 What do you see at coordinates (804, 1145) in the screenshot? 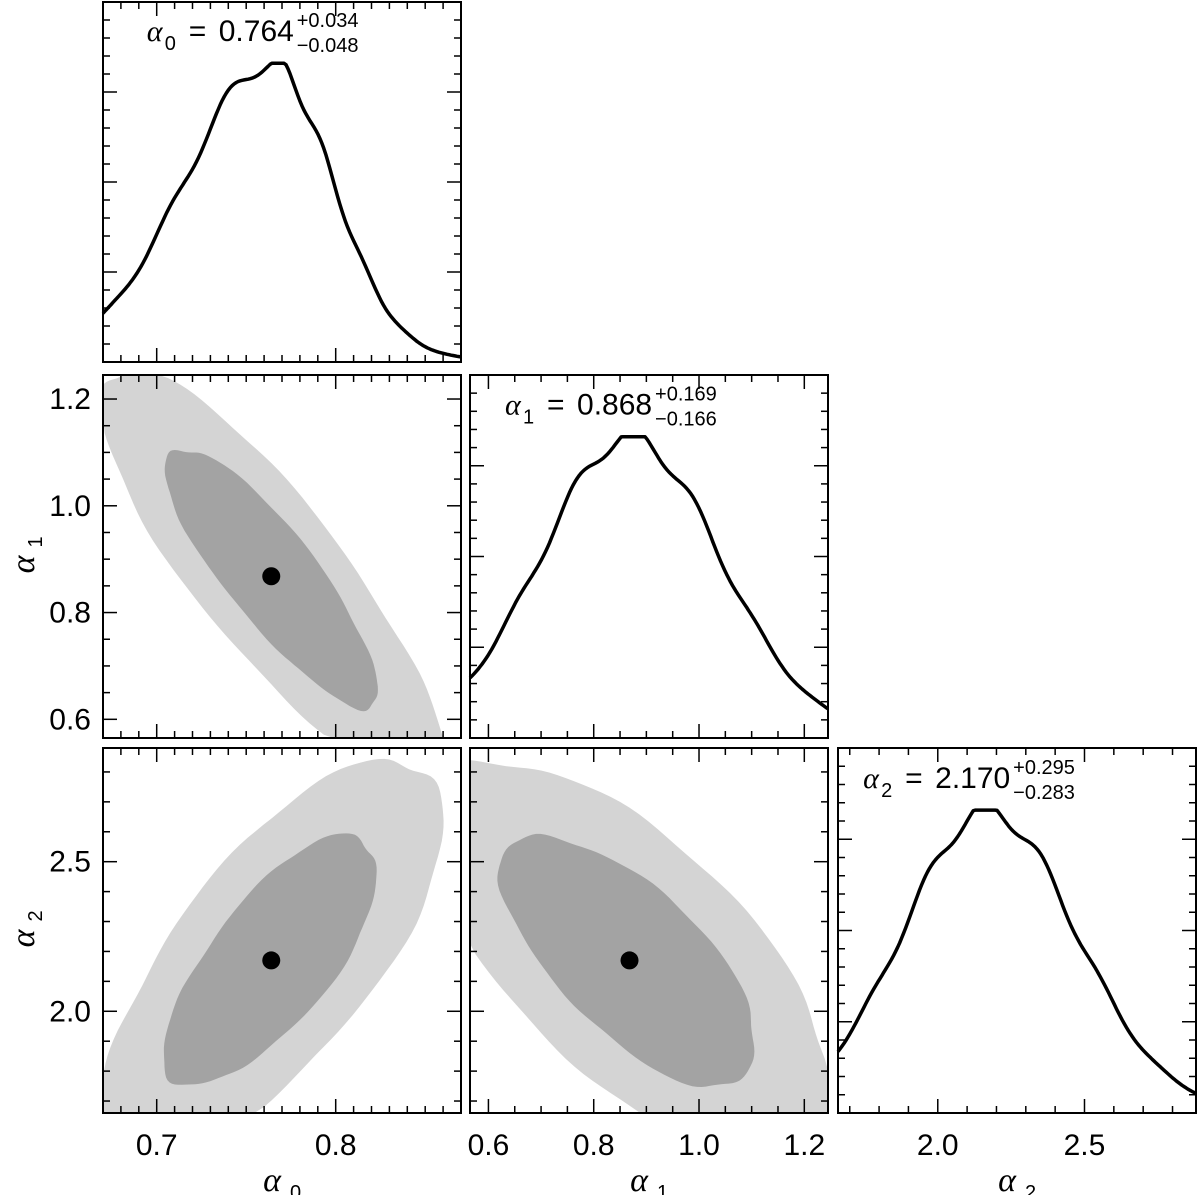
I see `x-tick-label: 1.2` at bounding box center [804, 1145].